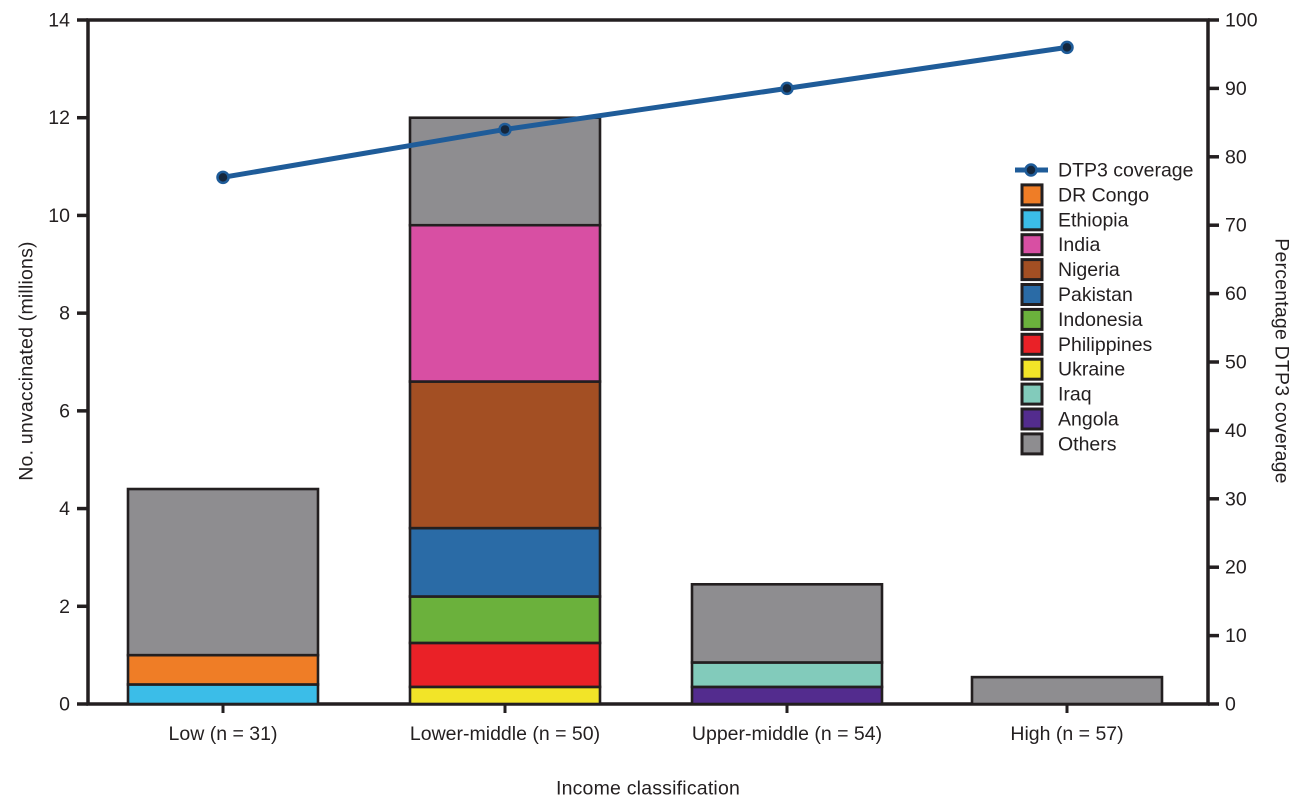 This screenshot has width=1308, height=806. What do you see at coordinates (1032, 220) in the screenshot?
I see `legend-swatch-ethiopia` at bounding box center [1032, 220].